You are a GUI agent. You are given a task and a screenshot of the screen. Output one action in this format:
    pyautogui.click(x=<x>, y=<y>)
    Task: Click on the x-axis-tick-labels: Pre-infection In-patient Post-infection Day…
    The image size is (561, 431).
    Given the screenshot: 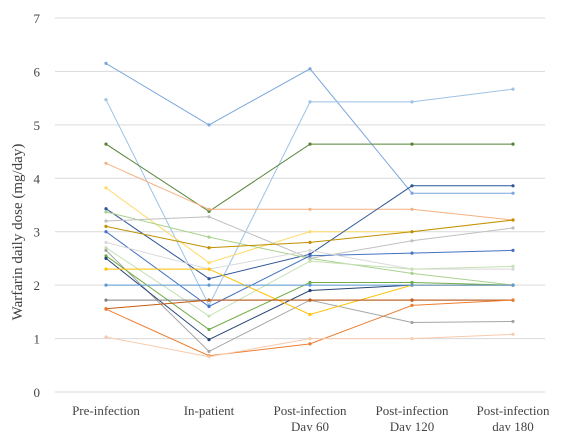 What is the action you would take?
    pyautogui.click(x=311, y=417)
    